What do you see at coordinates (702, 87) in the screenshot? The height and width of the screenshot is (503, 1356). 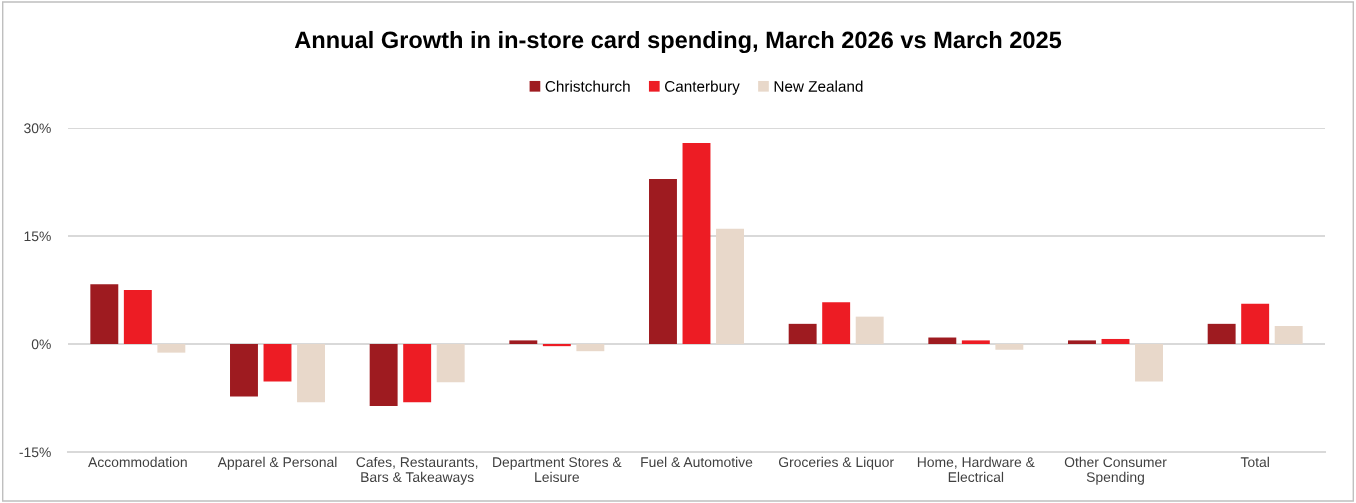 I see `legend-label: Canterbury` at bounding box center [702, 87].